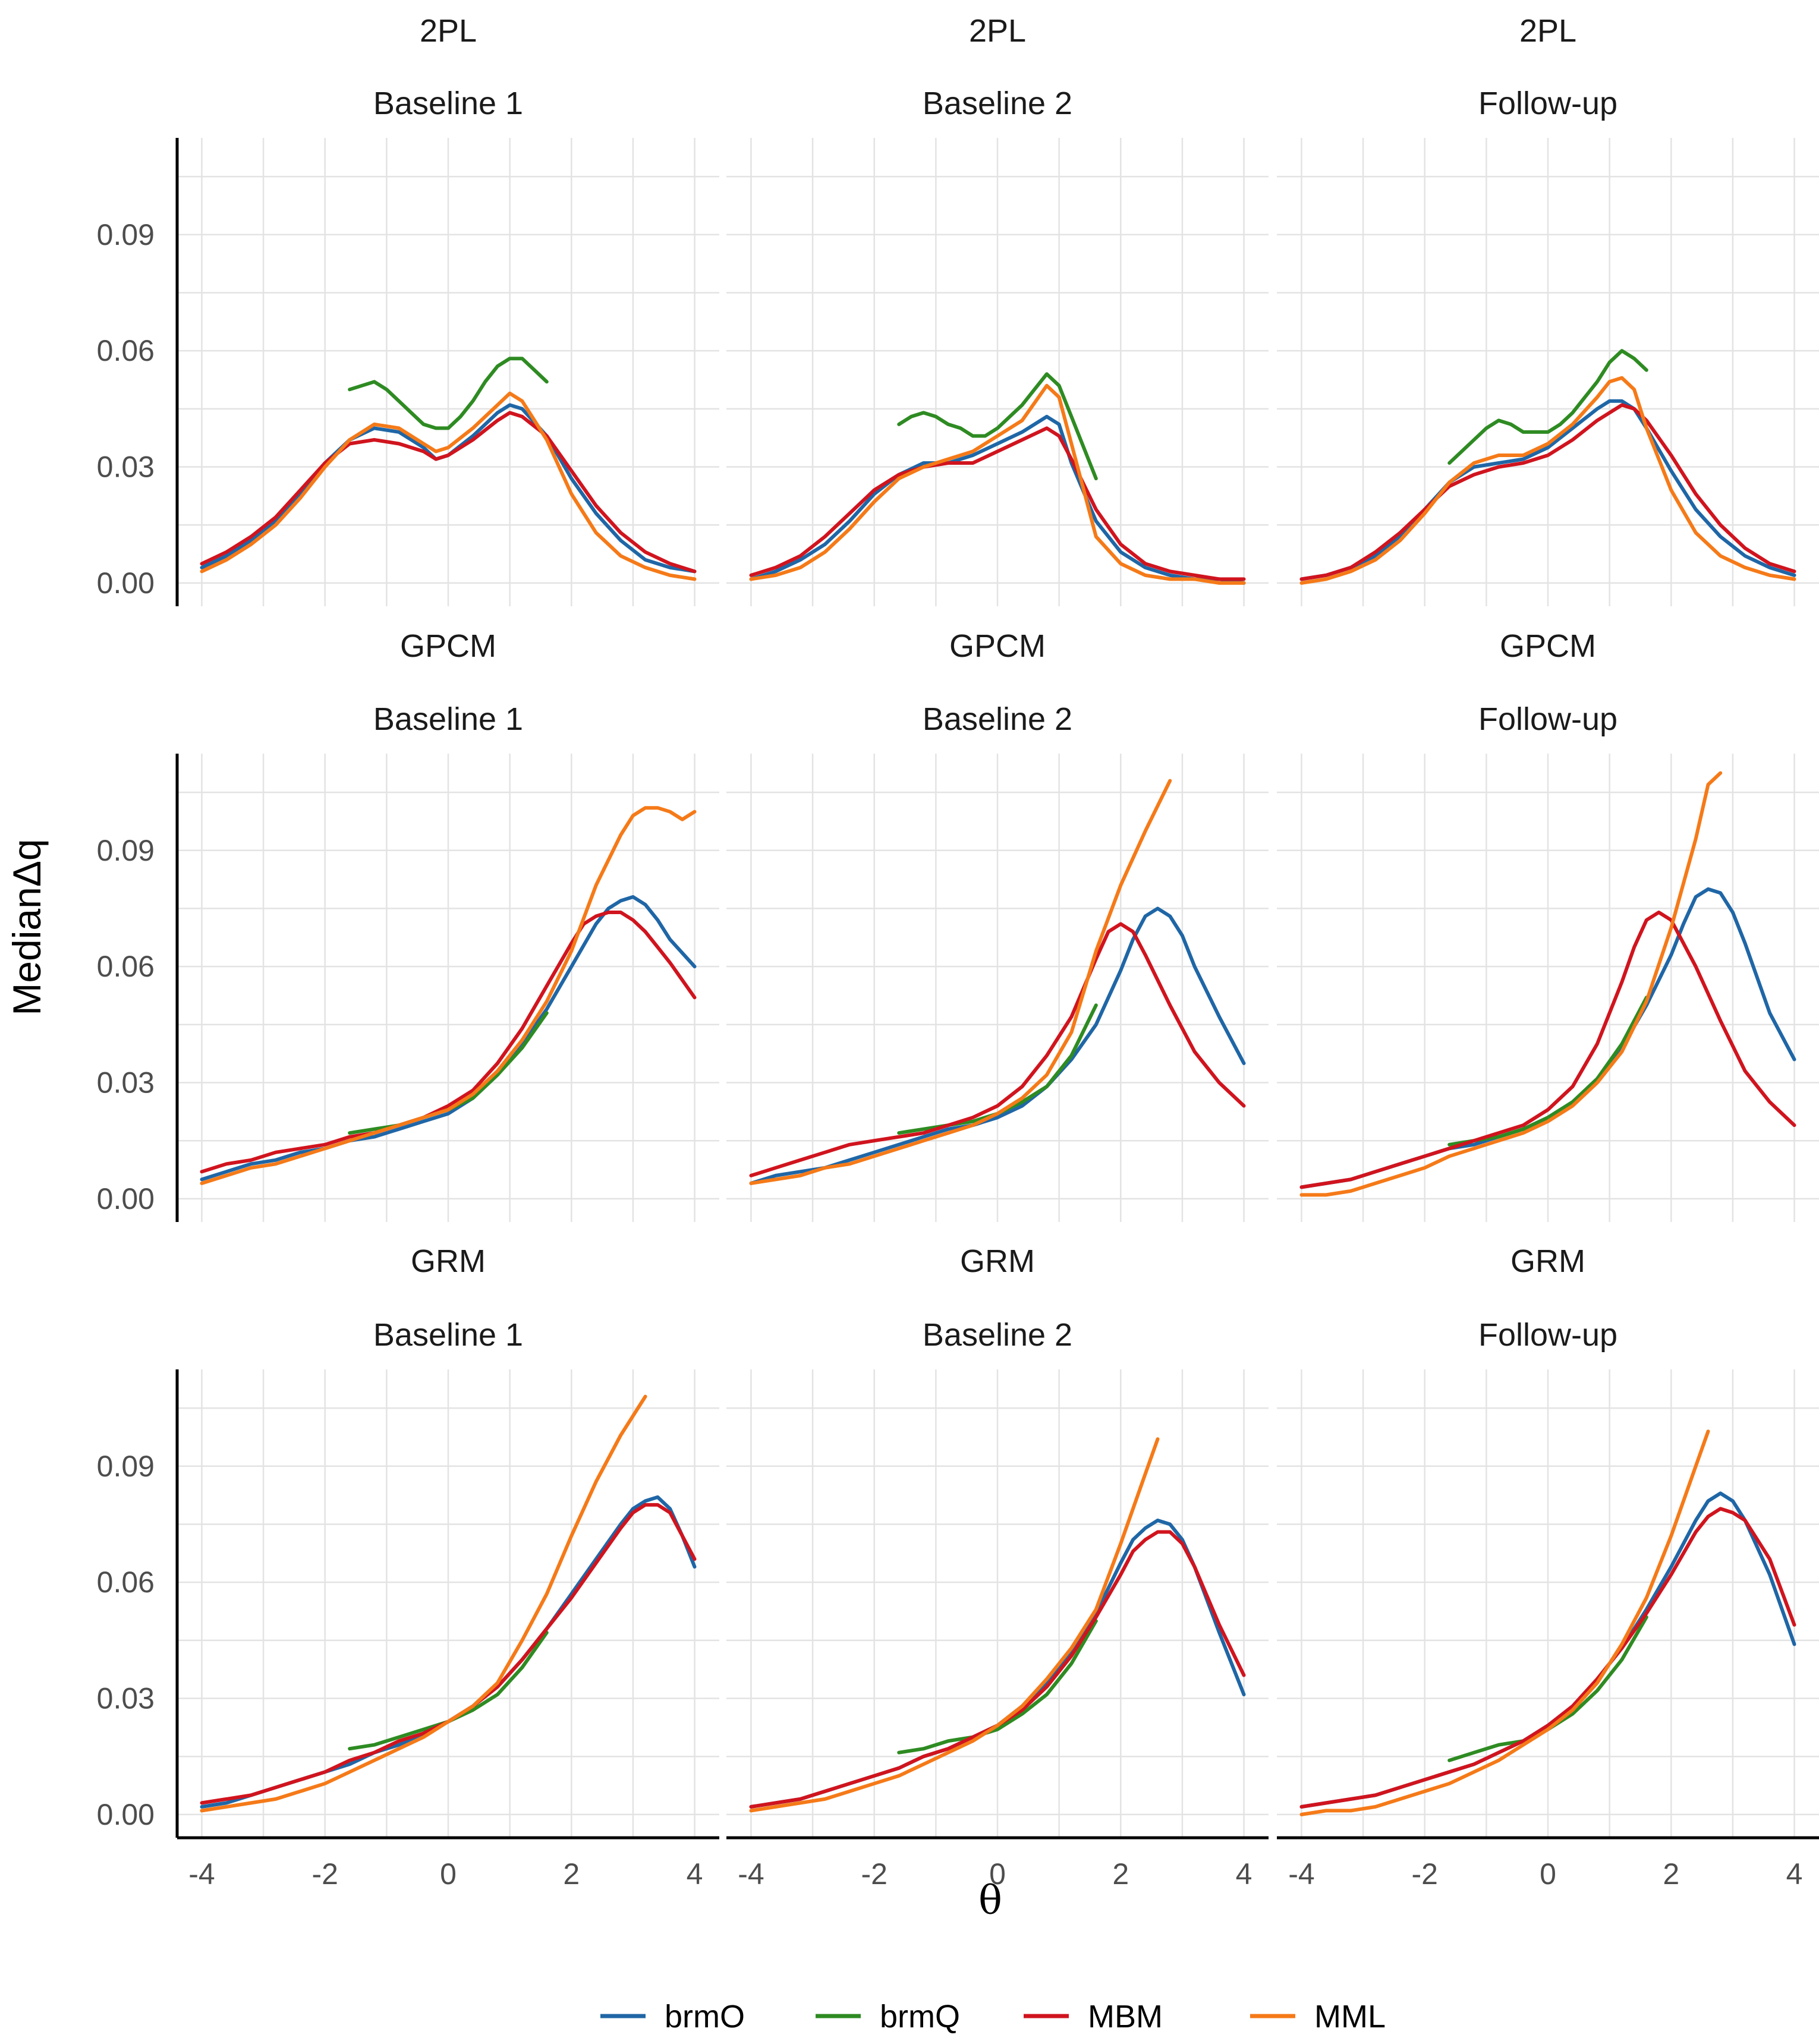  Describe the element at coordinates (27, 863) in the screenshot. I see `y-axis-title-subscript: Δq` at that location.